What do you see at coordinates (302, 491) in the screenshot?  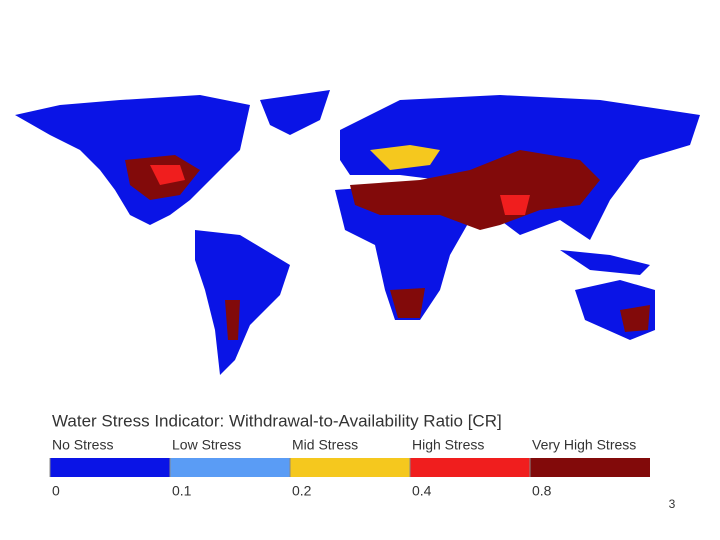 I see `legend-tick-label: 0.2` at bounding box center [302, 491].